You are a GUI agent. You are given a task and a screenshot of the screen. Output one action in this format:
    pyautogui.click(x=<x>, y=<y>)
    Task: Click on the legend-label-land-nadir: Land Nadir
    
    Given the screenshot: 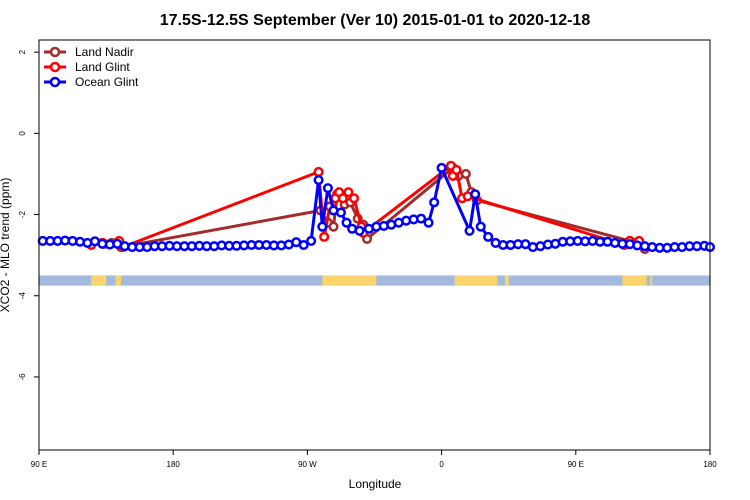 What is the action you would take?
    pyautogui.click(x=104, y=52)
    